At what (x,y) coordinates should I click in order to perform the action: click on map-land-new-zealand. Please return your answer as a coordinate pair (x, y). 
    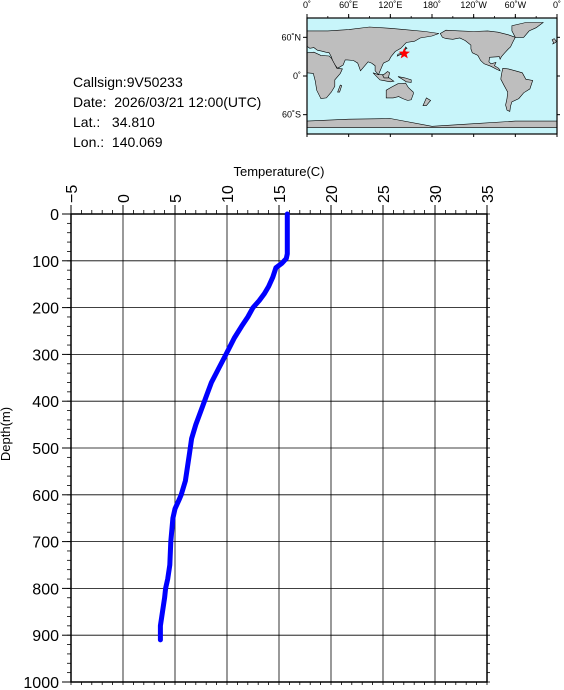
    Looking at the image, I should click on (427, 101).